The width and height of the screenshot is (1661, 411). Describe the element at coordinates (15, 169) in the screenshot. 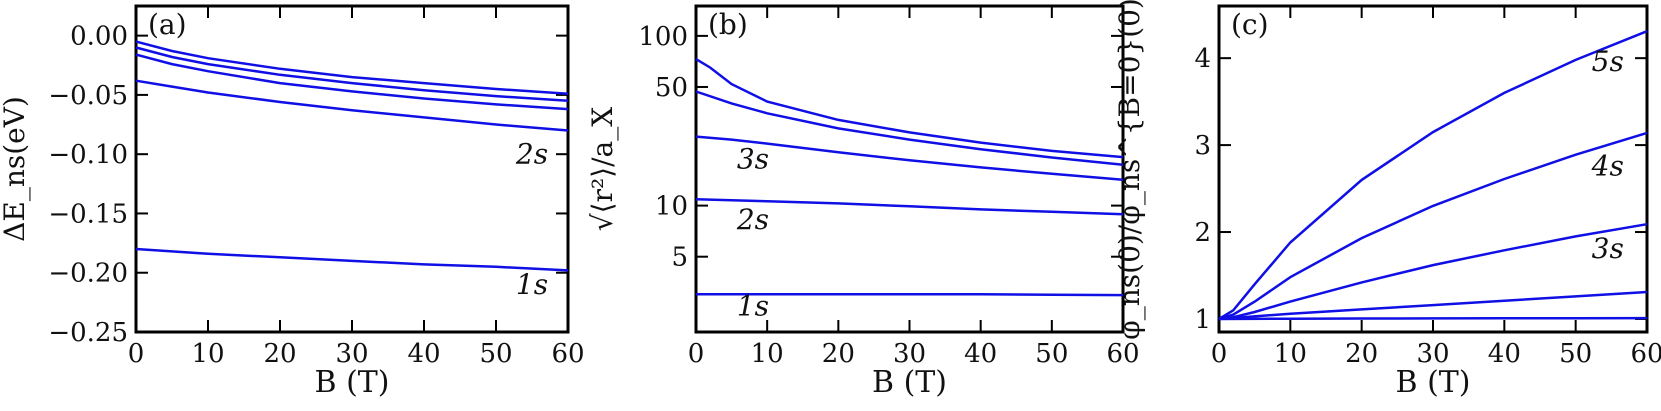

I see `y-axis-label: ΔE_ns(eV)` at that location.